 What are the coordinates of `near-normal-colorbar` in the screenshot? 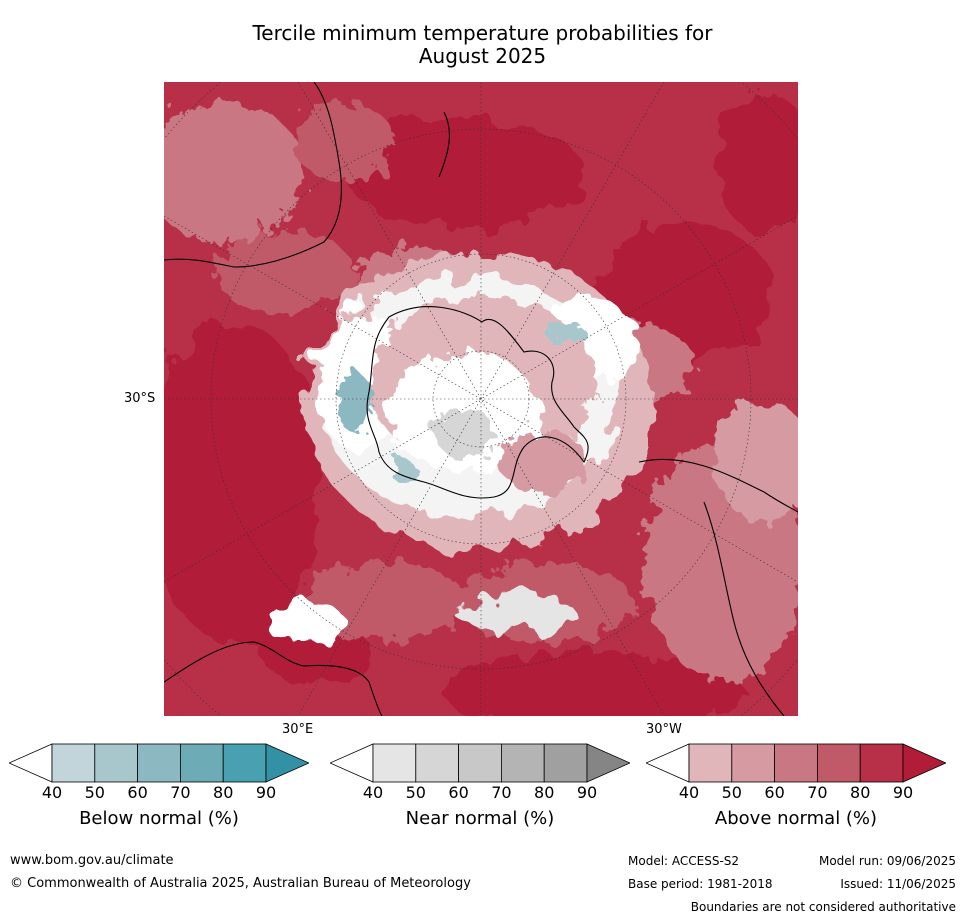 It's located at (480, 763).